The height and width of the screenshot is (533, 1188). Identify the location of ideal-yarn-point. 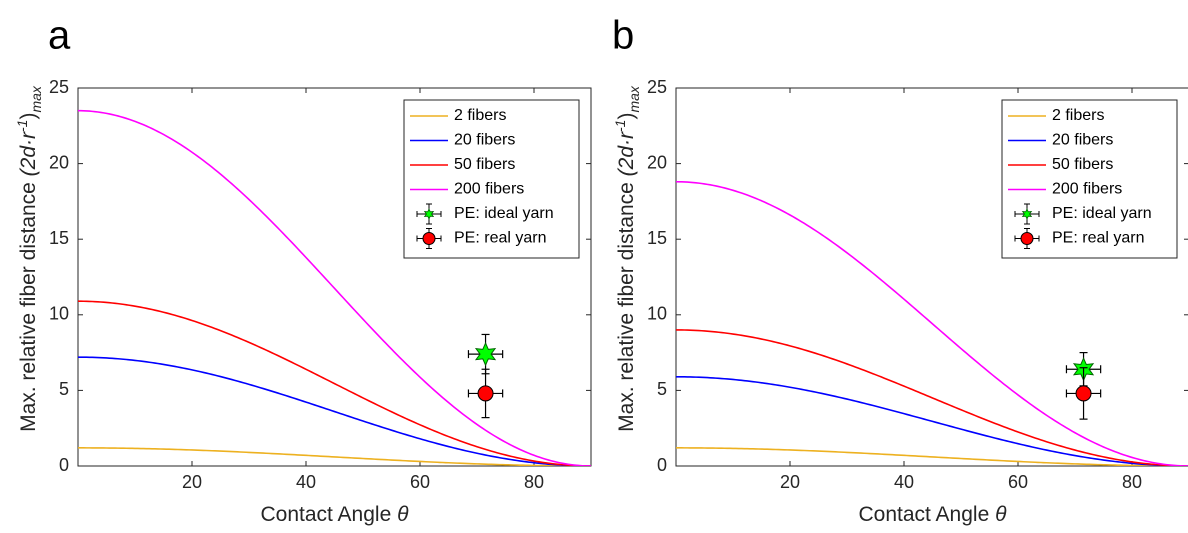
(485, 354).